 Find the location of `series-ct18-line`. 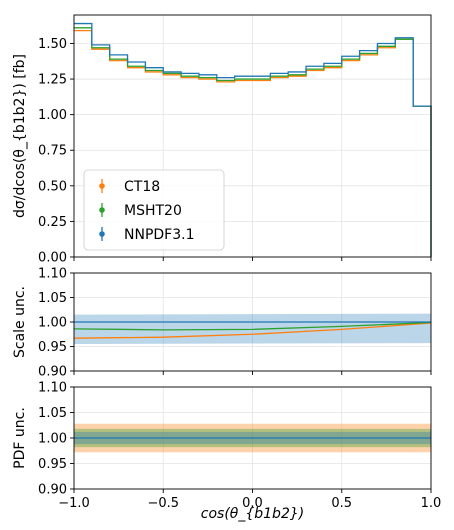

series-ct18-line is located at coordinates (252, 330).